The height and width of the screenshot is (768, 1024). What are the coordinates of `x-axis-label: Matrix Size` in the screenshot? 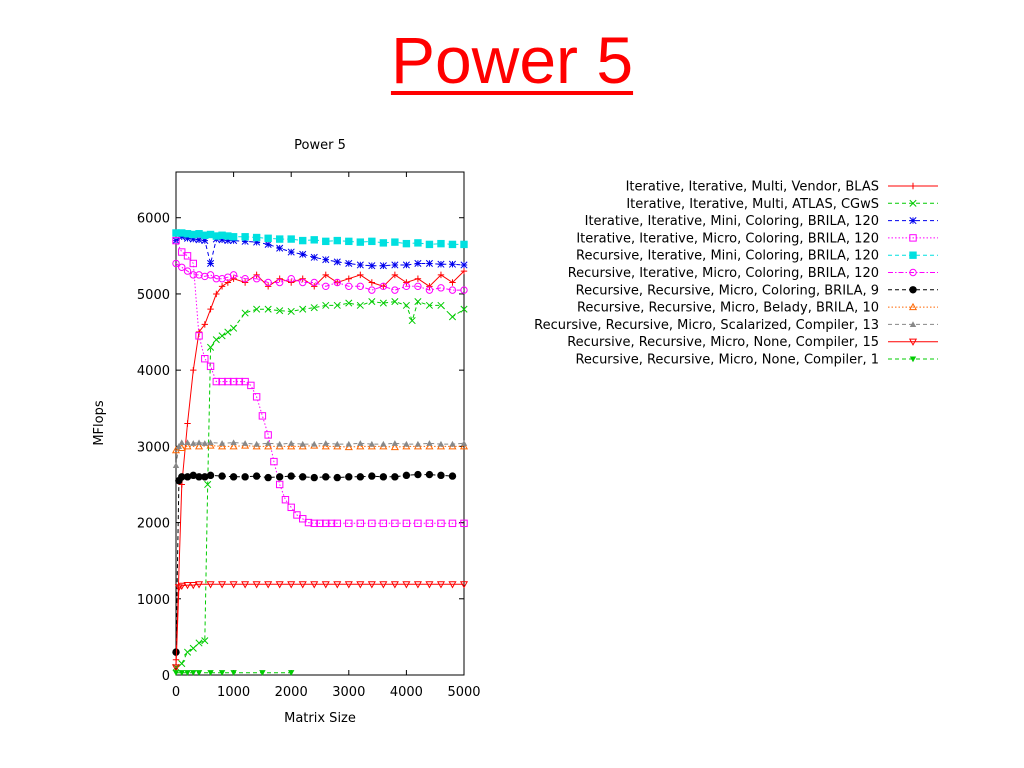 It's located at (320, 718).